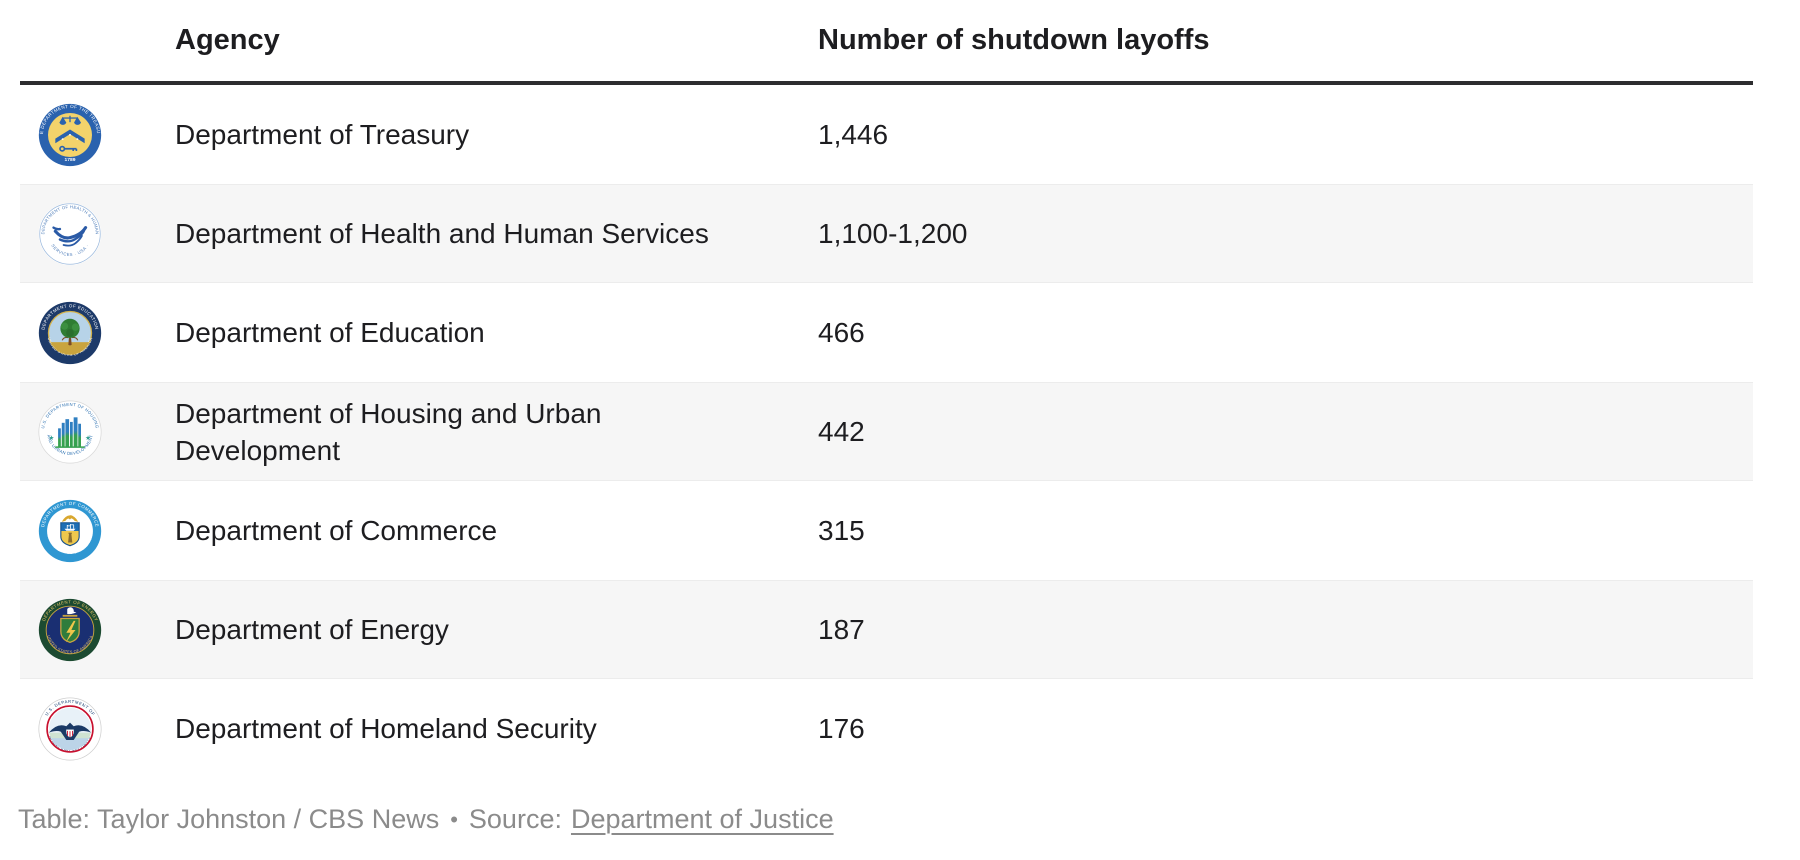 Image resolution: width=1800 pixels, height=860 pixels. Describe the element at coordinates (227, 40) in the screenshot. I see `column-header-agency-label: Agency` at that location.